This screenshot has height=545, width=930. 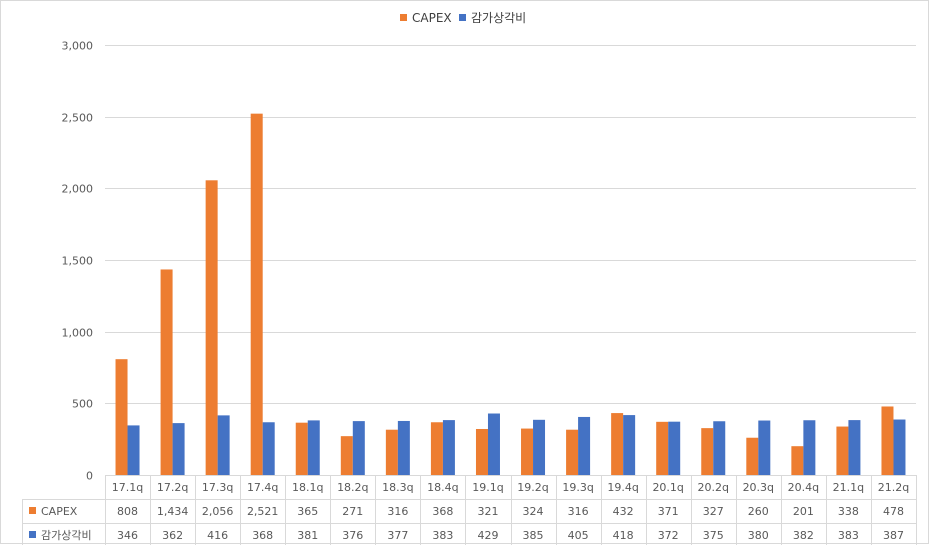 I want to click on y-tick-label: 2,500, so click(x=78, y=118).